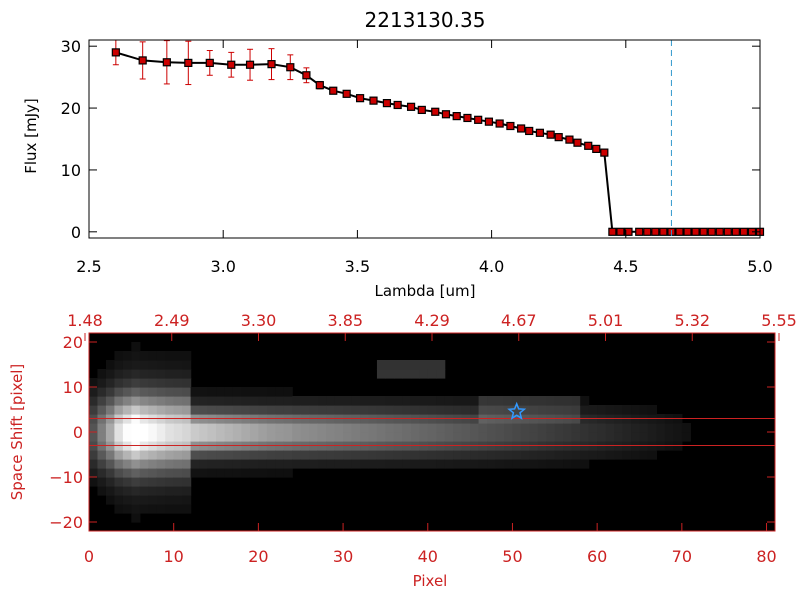 This screenshot has width=800, height=600. I want to click on y-tick-label: 20, so click(73, 342).